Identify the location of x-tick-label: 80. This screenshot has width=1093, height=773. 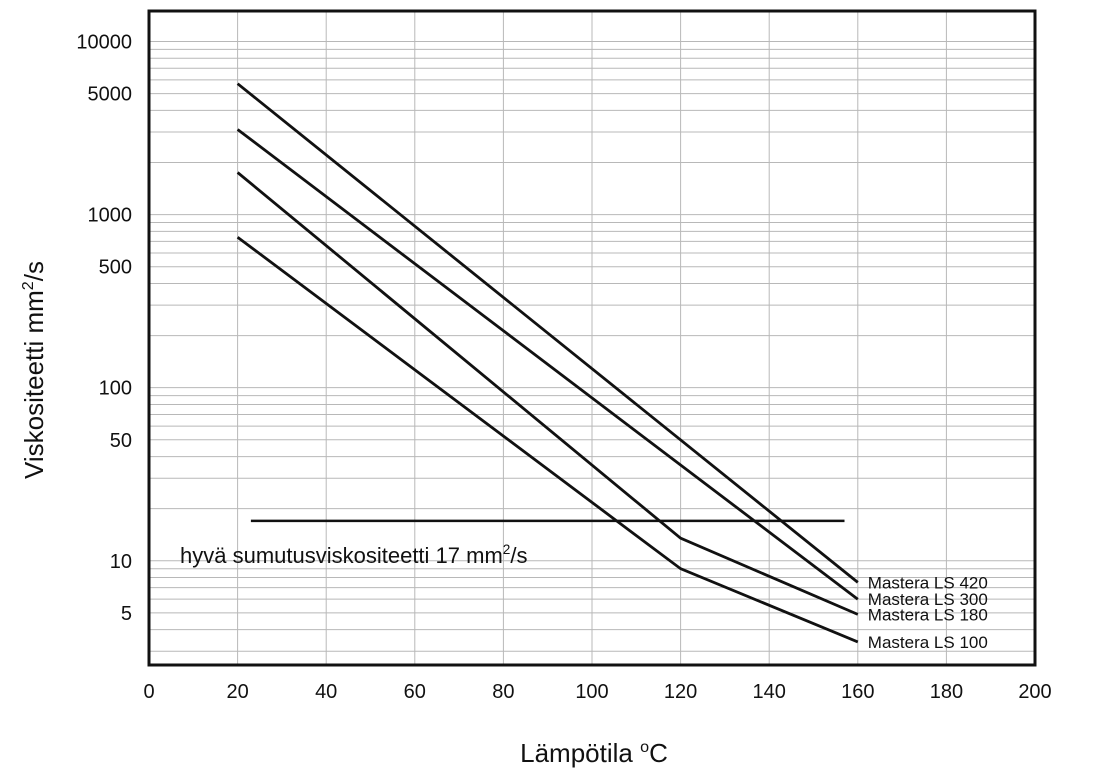
(503, 692).